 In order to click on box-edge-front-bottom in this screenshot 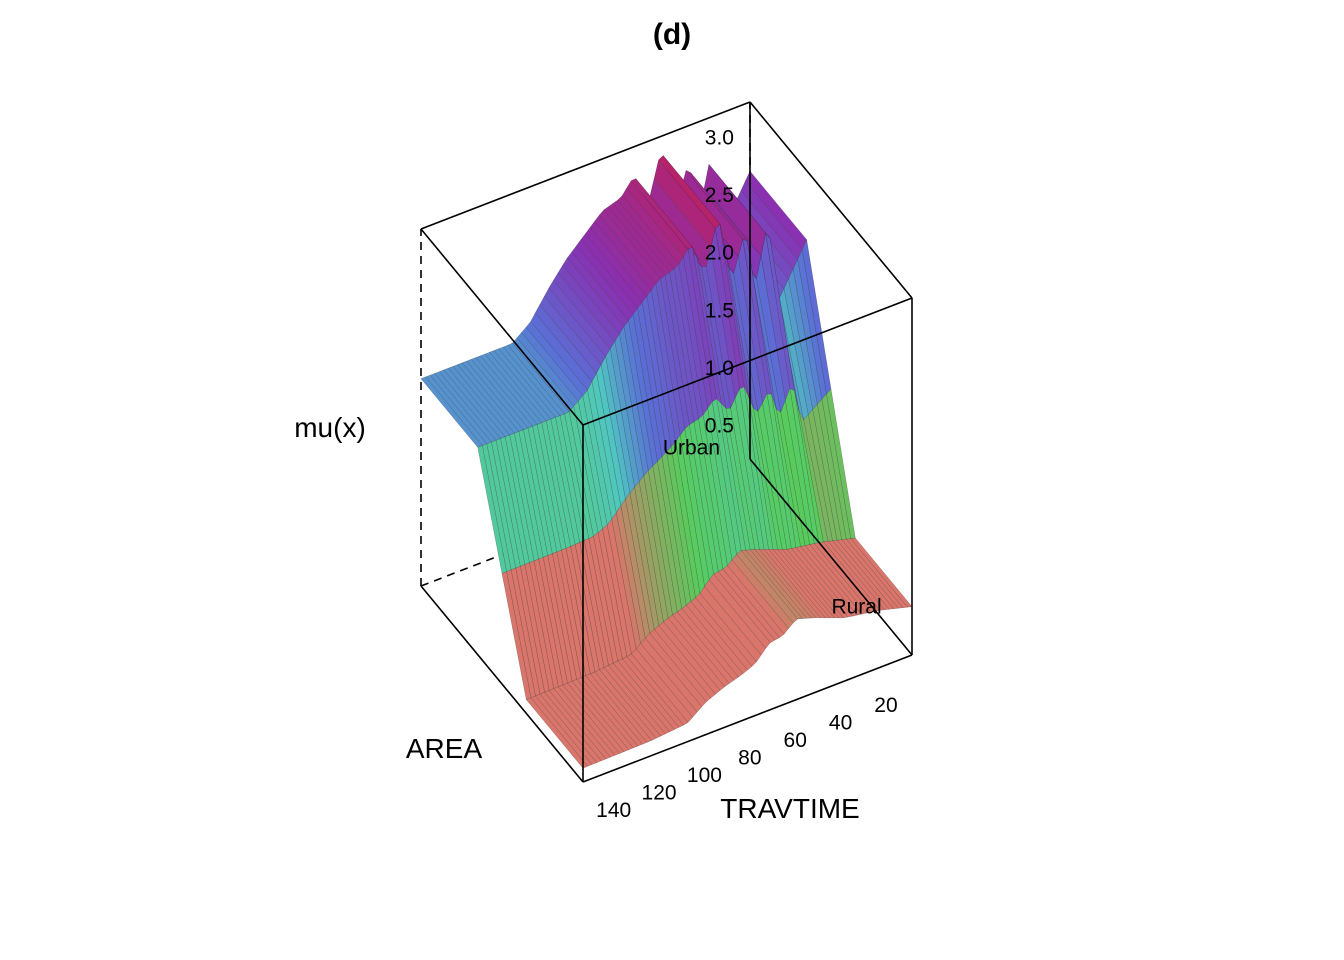, I will do `click(747, 718)`.